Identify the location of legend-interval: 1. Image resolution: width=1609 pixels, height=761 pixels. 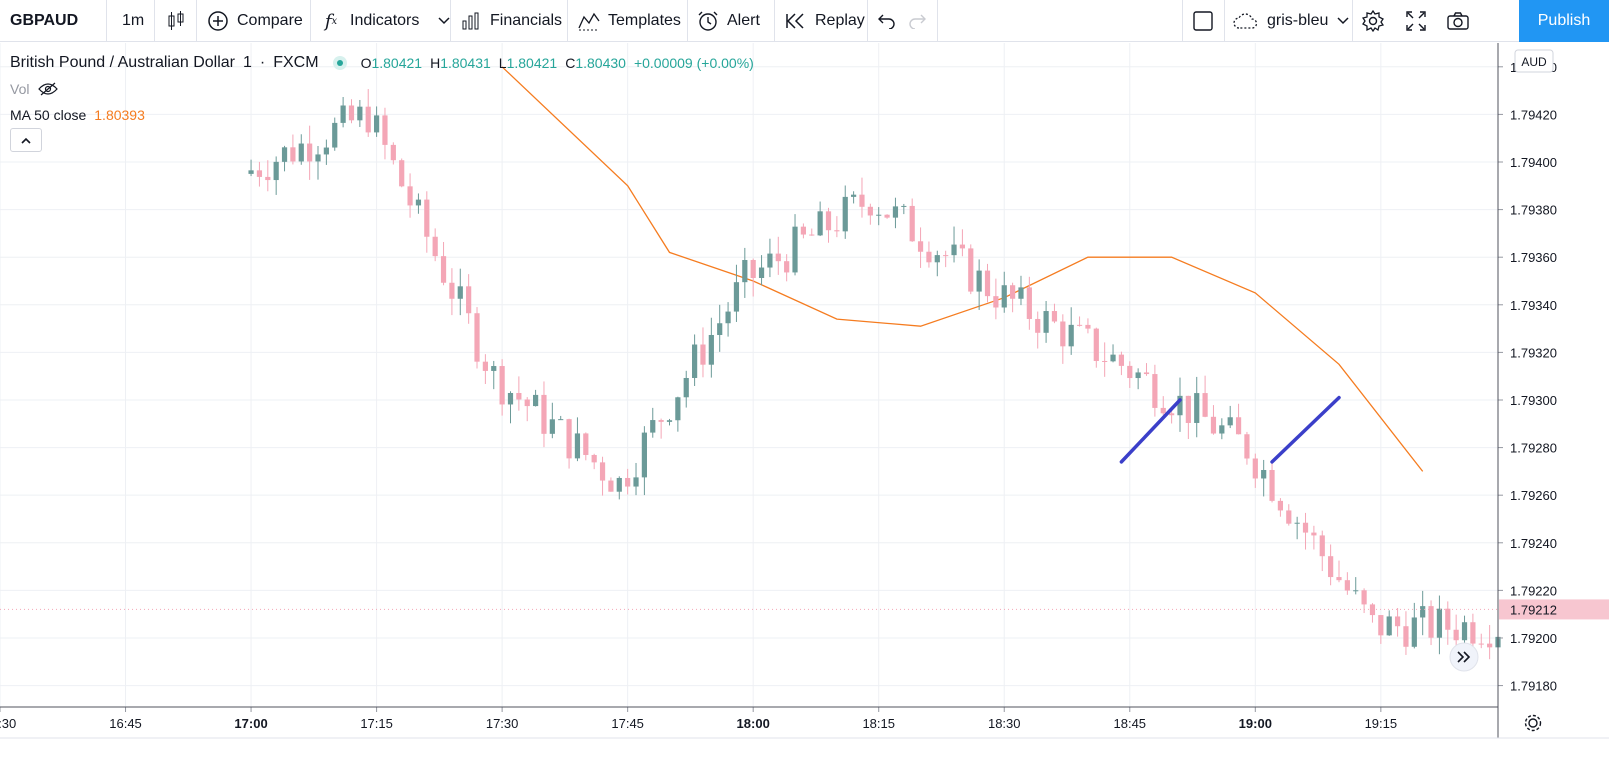
(247, 62).